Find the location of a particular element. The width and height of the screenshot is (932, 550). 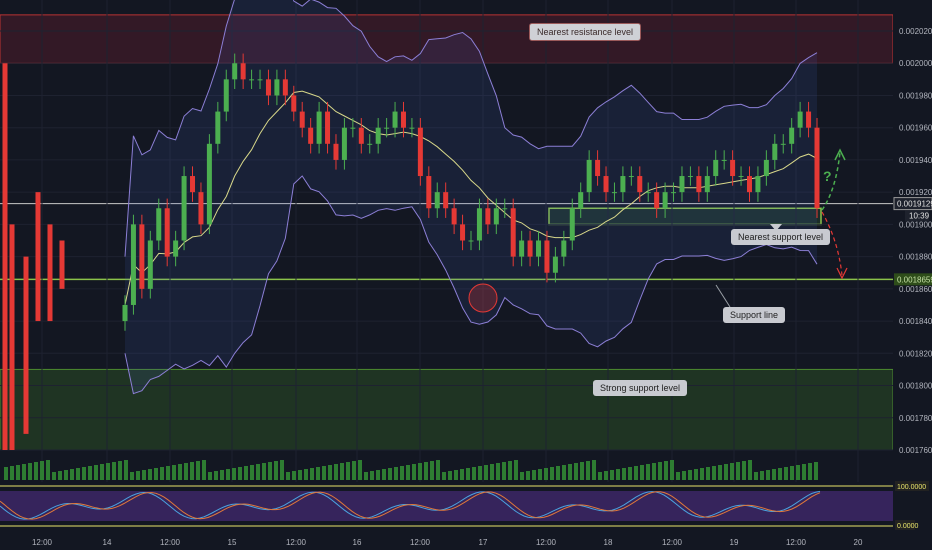

support-line-pointer is located at coordinates (723, 296).